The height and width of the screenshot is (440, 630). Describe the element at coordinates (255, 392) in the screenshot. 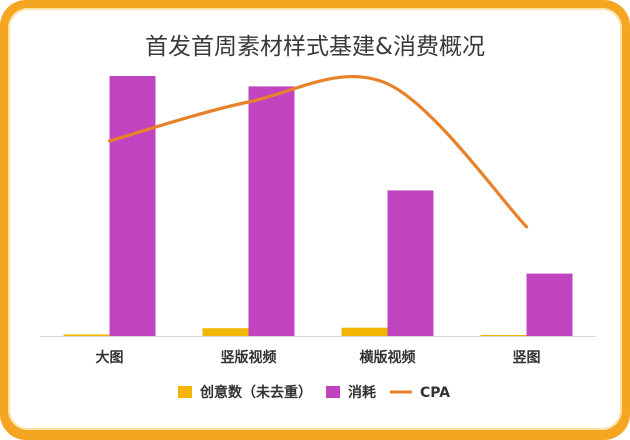

I see `legend-label-0: 创意数（未去重）` at that location.